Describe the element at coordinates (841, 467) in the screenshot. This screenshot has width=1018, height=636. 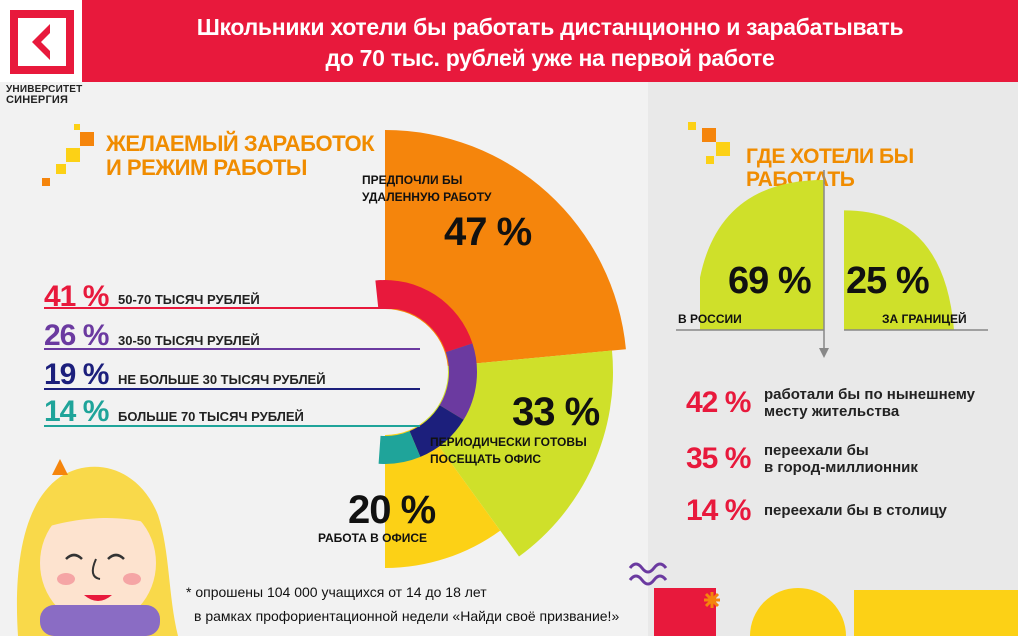
I see `big-city-label-line2: в город-миллионник` at that location.